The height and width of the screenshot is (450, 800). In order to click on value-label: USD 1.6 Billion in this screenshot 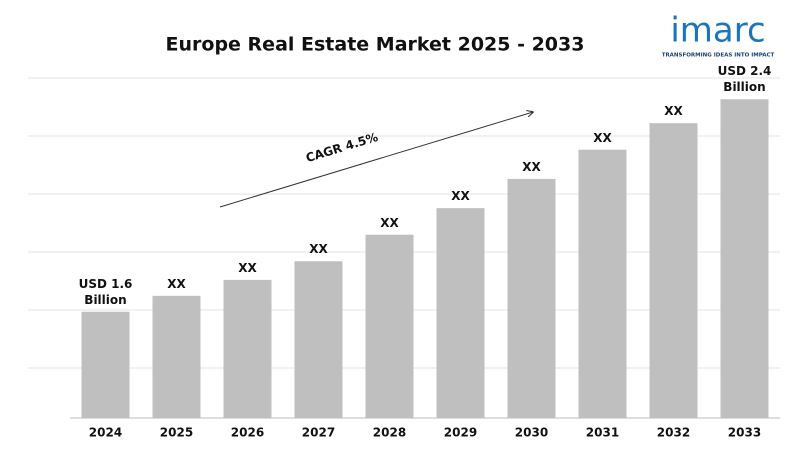, I will do `click(105, 291)`.